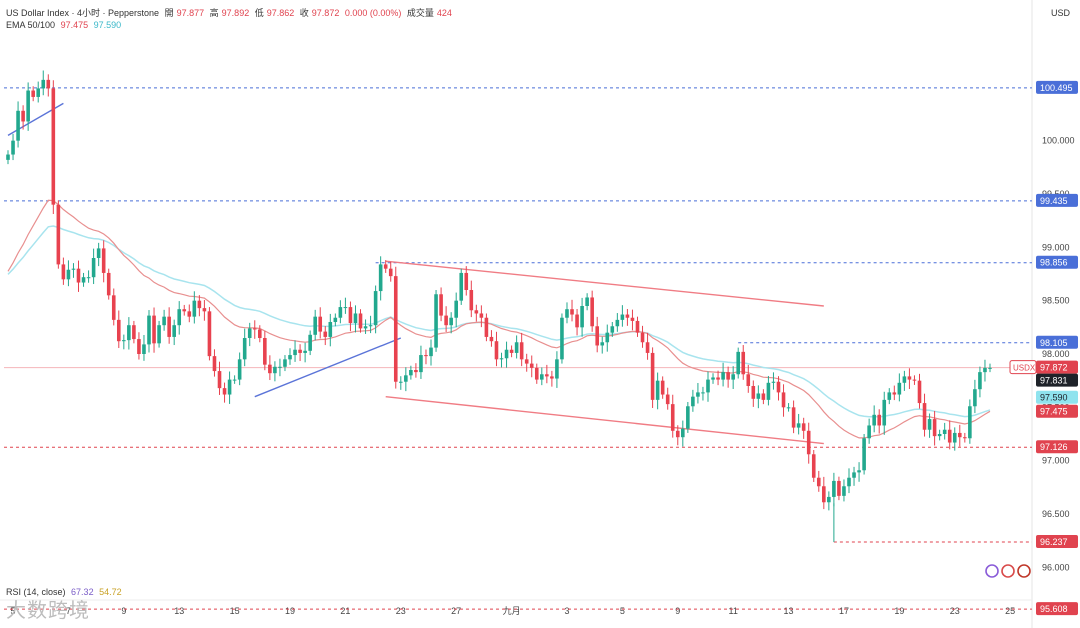 The image size is (1080, 628). What do you see at coordinates (280, 13) in the screenshot?
I see `low-value: 97.862` at bounding box center [280, 13].